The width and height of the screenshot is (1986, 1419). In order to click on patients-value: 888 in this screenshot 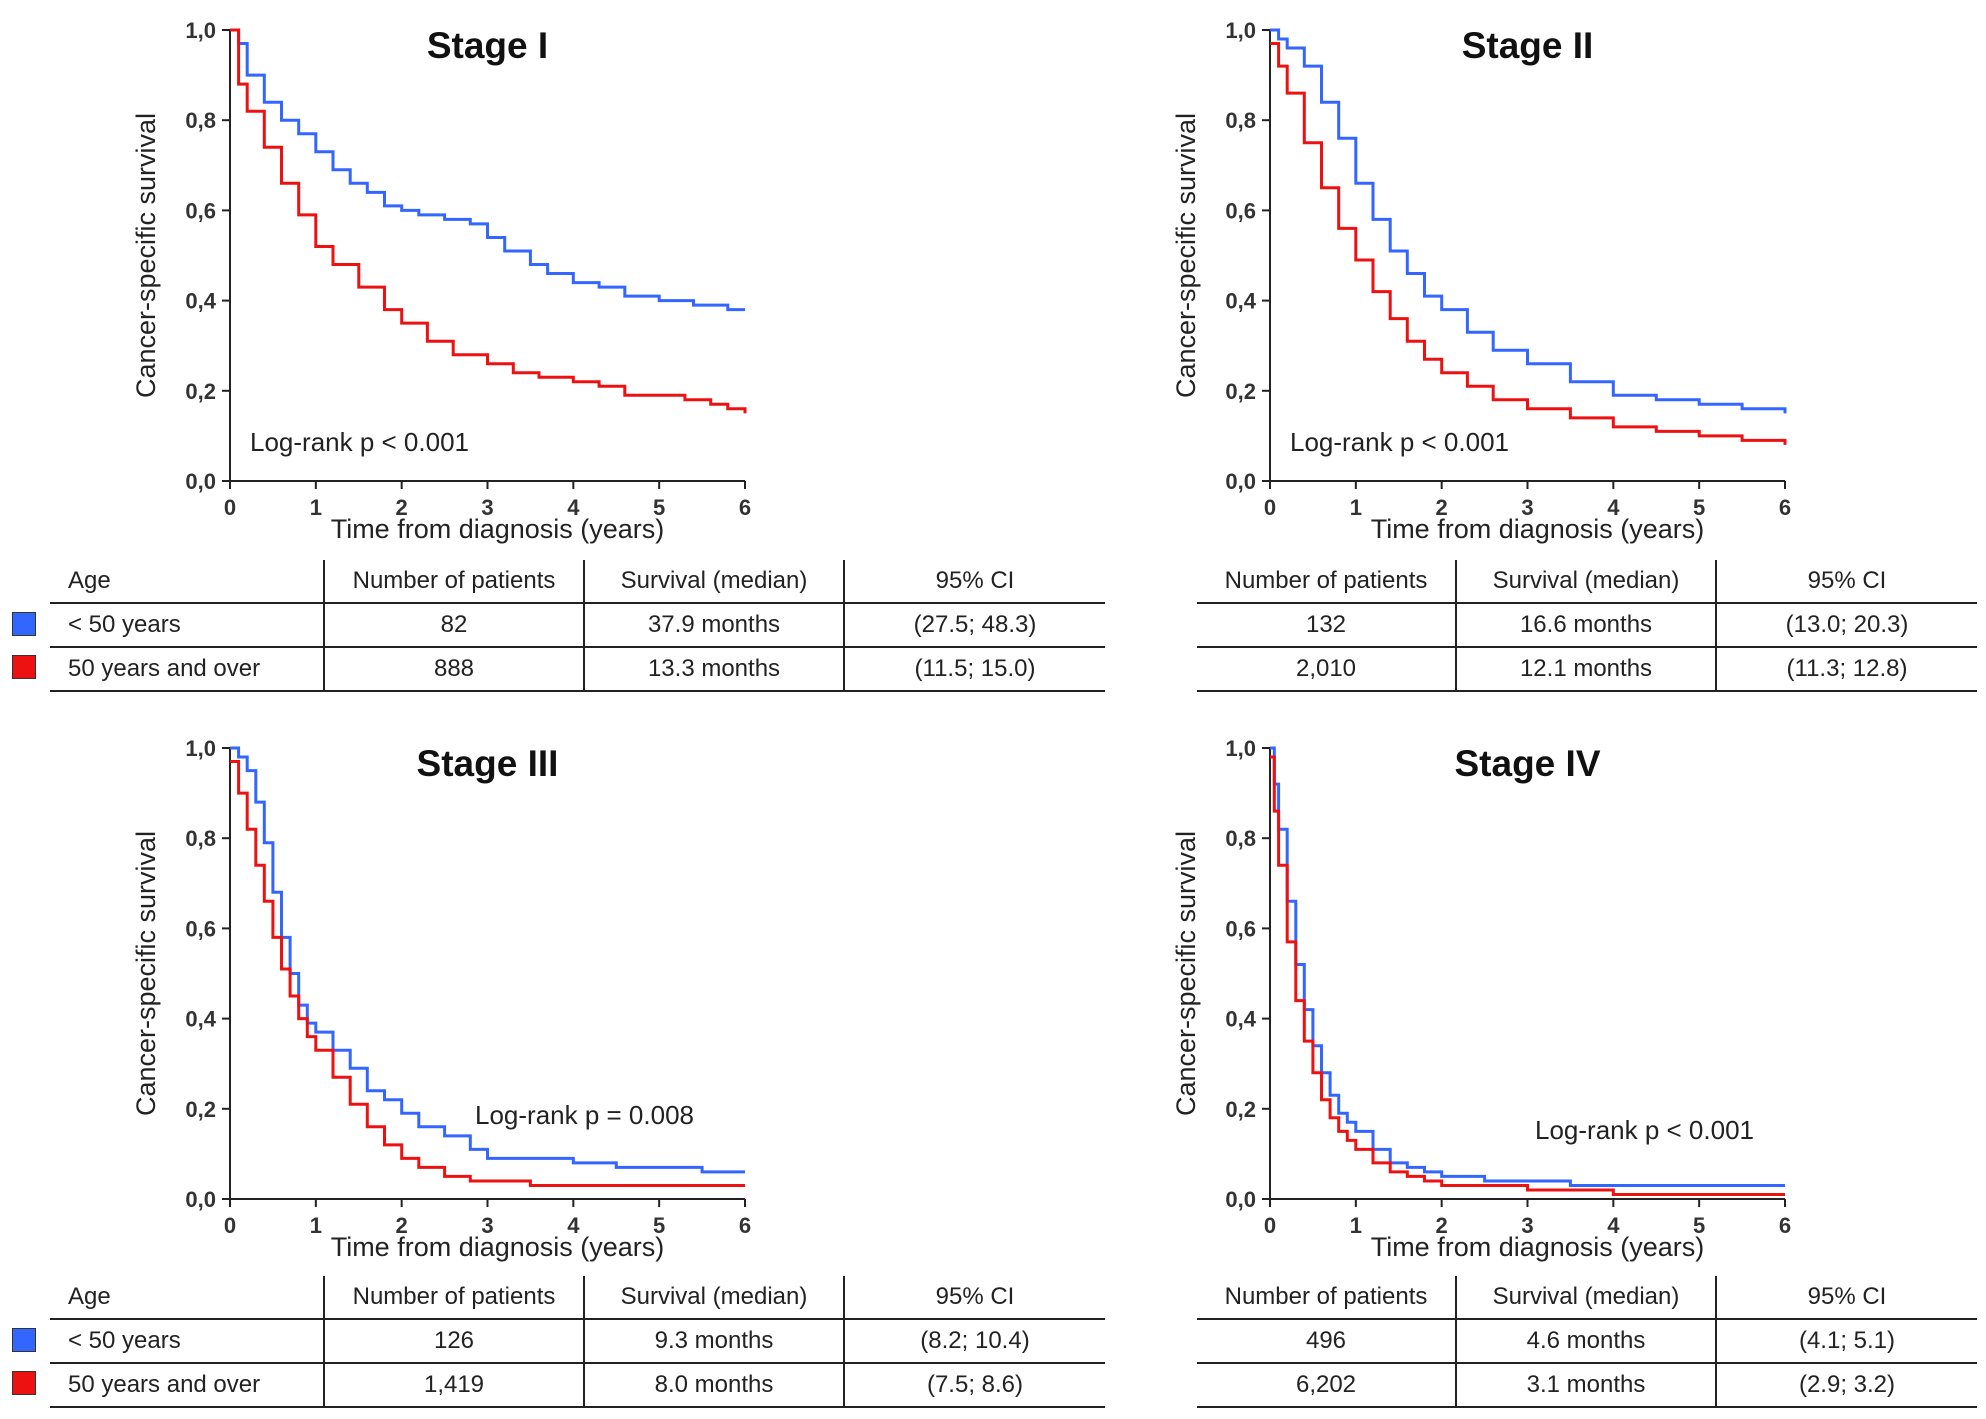, I will do `click(453, 669)`.